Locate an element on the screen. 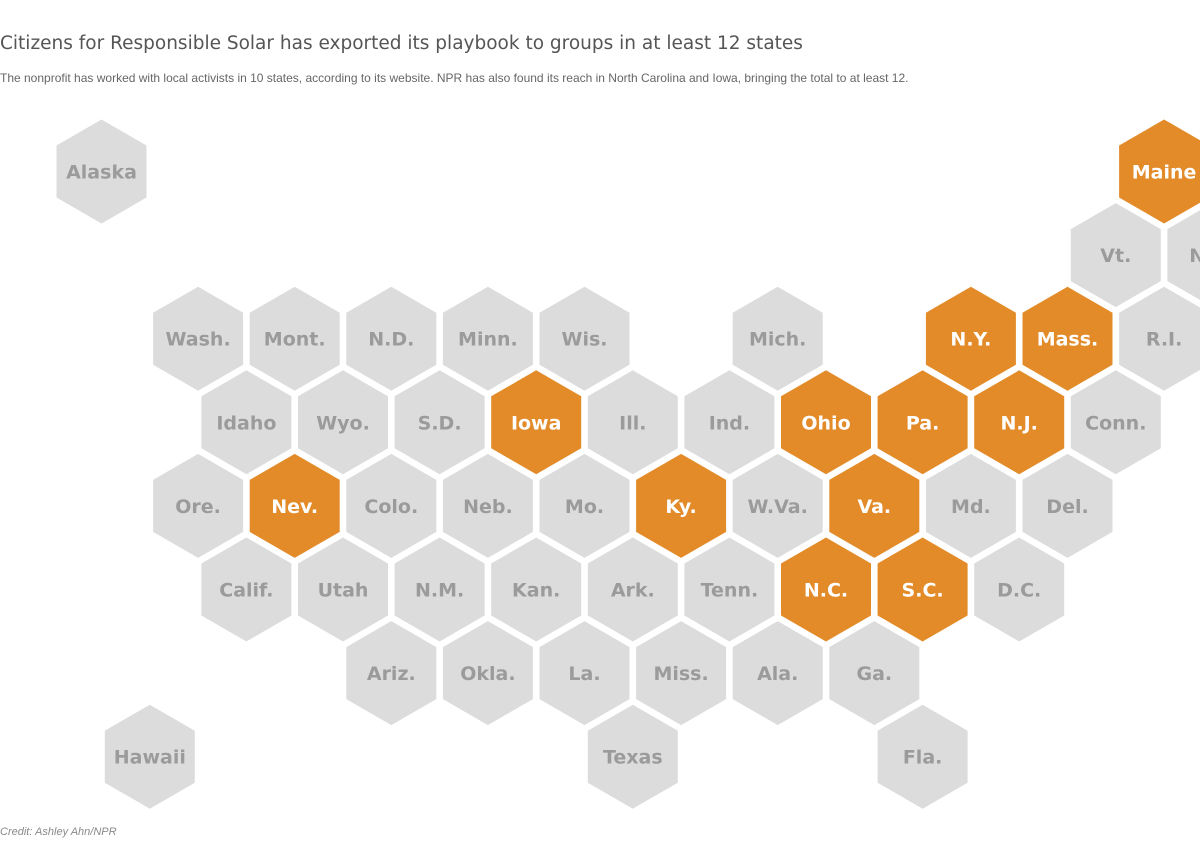 This screenshot has height=864, width=1200. state-hex-ore: Ore. is located at coordinates (198, 505).